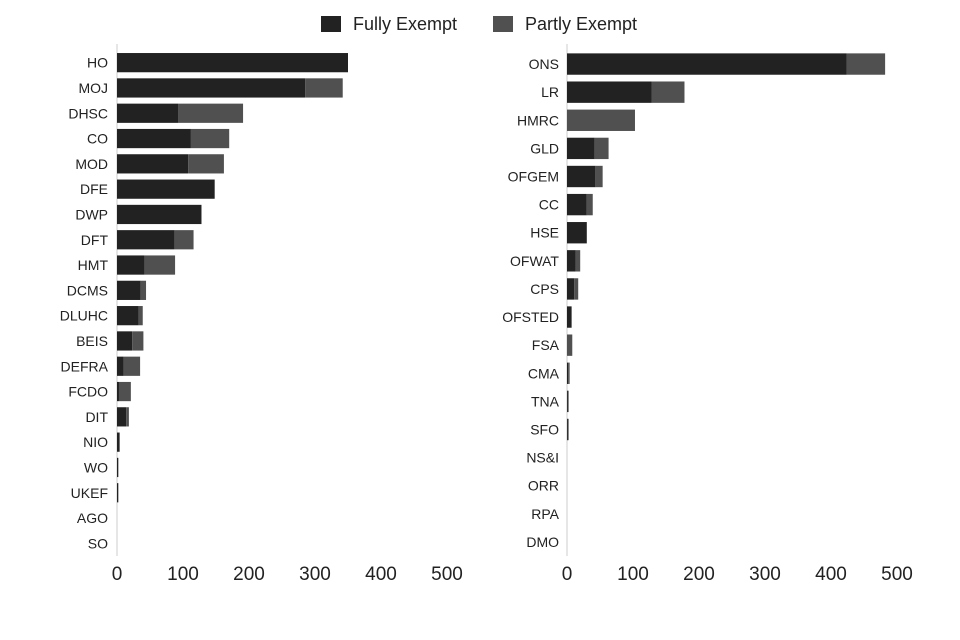 The image size is (960, 640). Describe the element at coordinates (668, 92) in the screenshot. I see `bar-lr-partly-exempt` at that location.